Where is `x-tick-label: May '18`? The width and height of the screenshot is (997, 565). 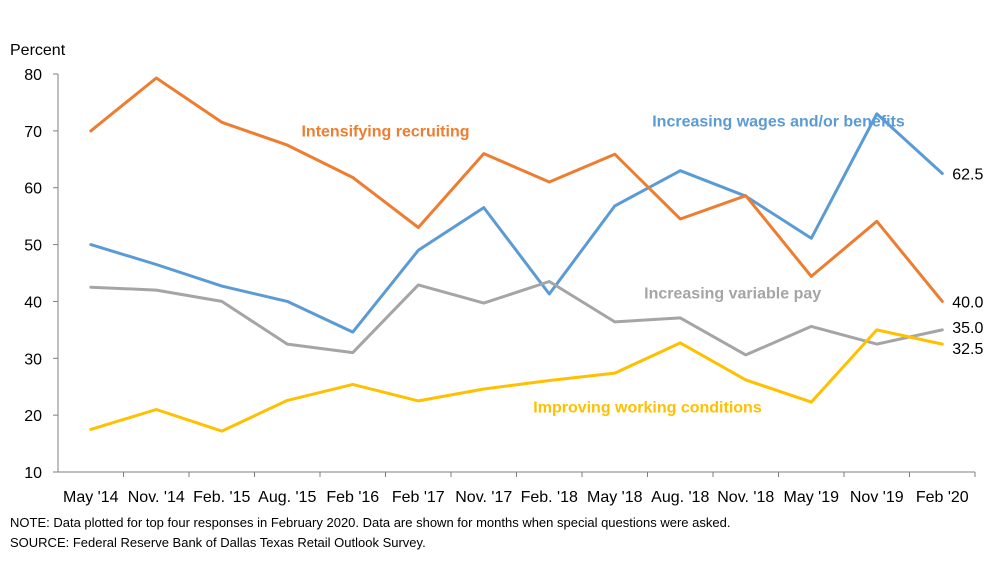
x-tick-label: May '18 is located at coordinates (615, 497).